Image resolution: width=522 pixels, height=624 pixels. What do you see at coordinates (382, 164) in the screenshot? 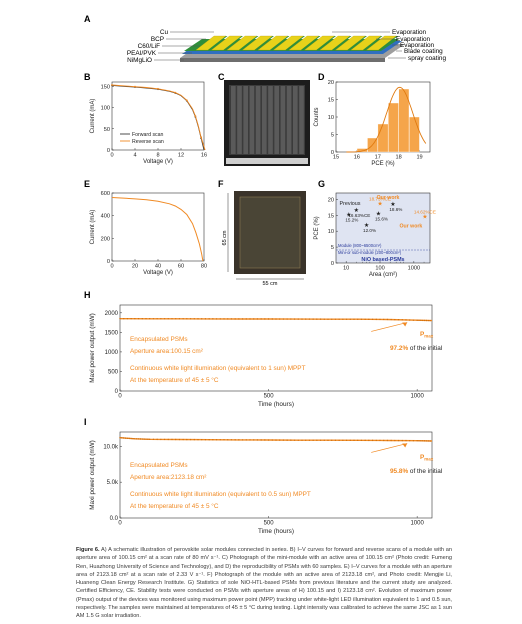
I see `x-axis-label: PCE (%)` at bounding box center [382, 164].